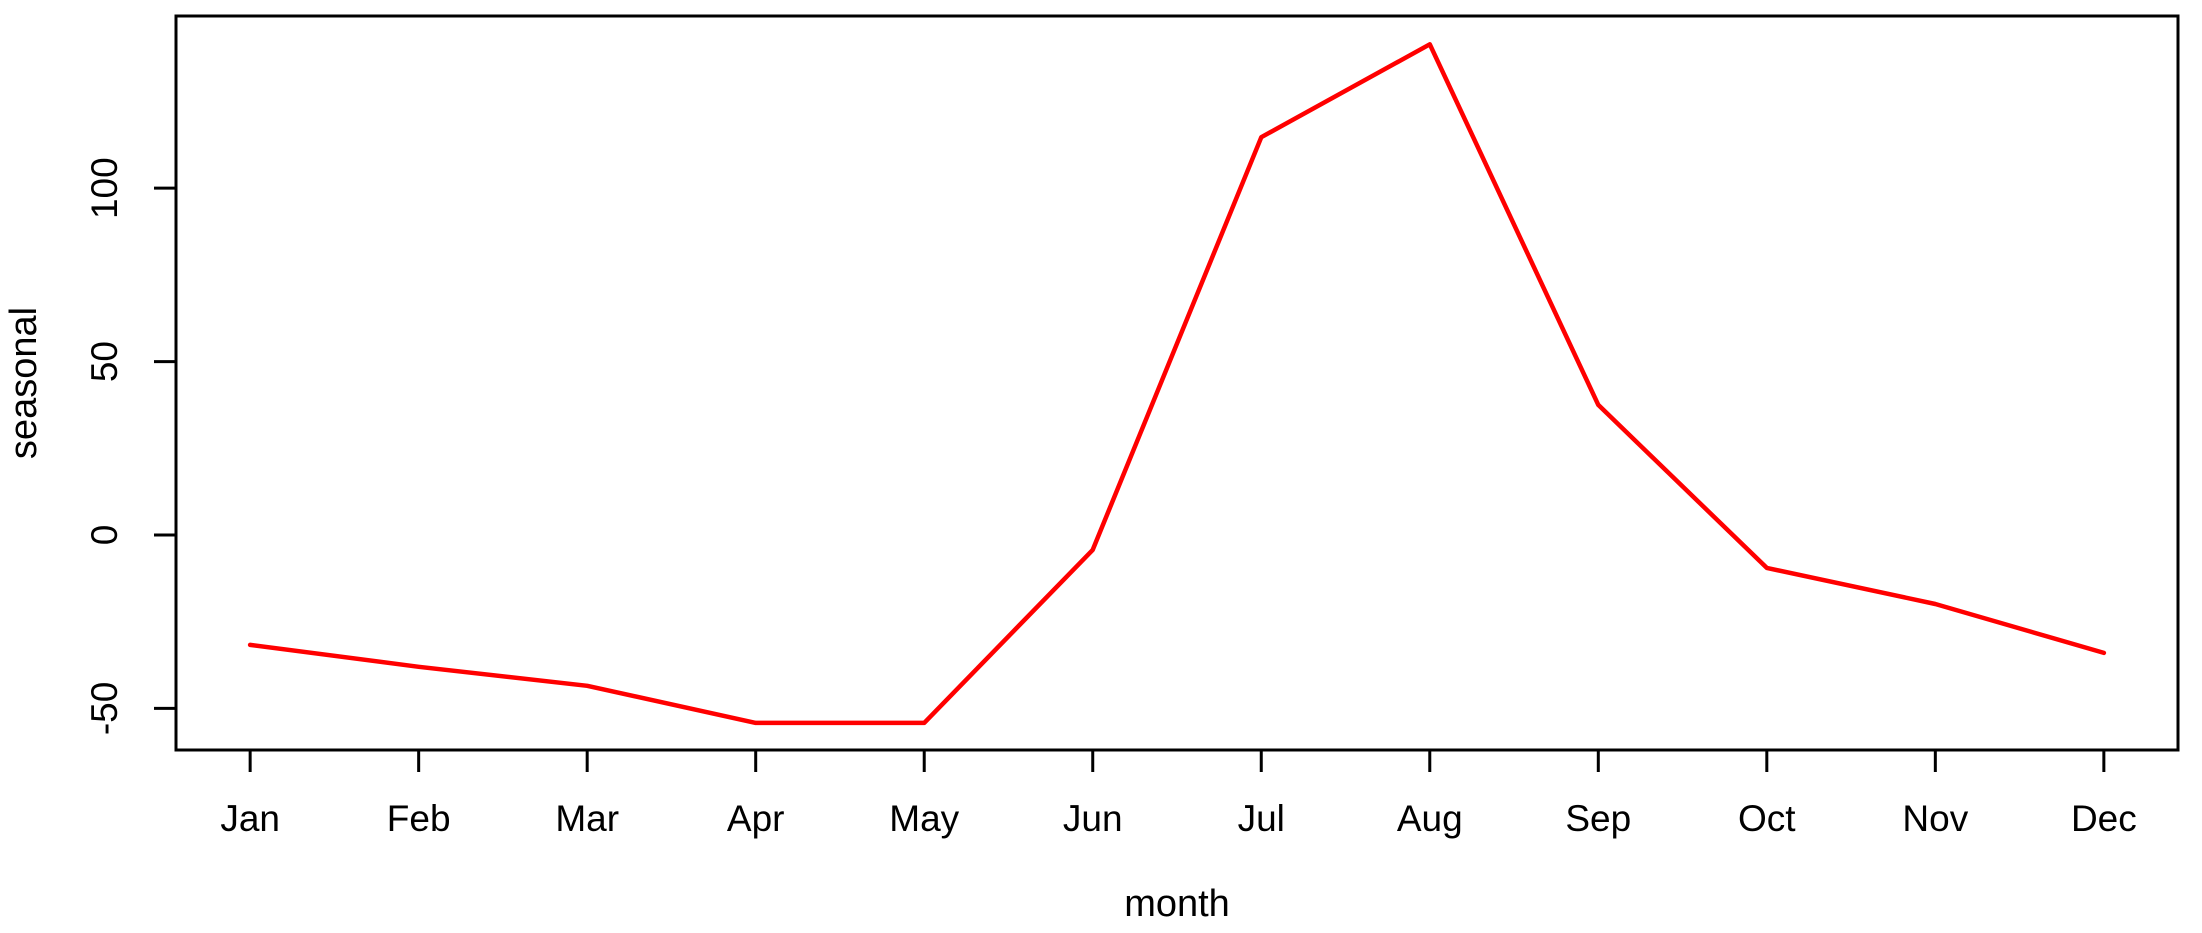  Describe the element at coordinates (1177, 904) in the screenshot. I see `x-axis-title: month` at that location.